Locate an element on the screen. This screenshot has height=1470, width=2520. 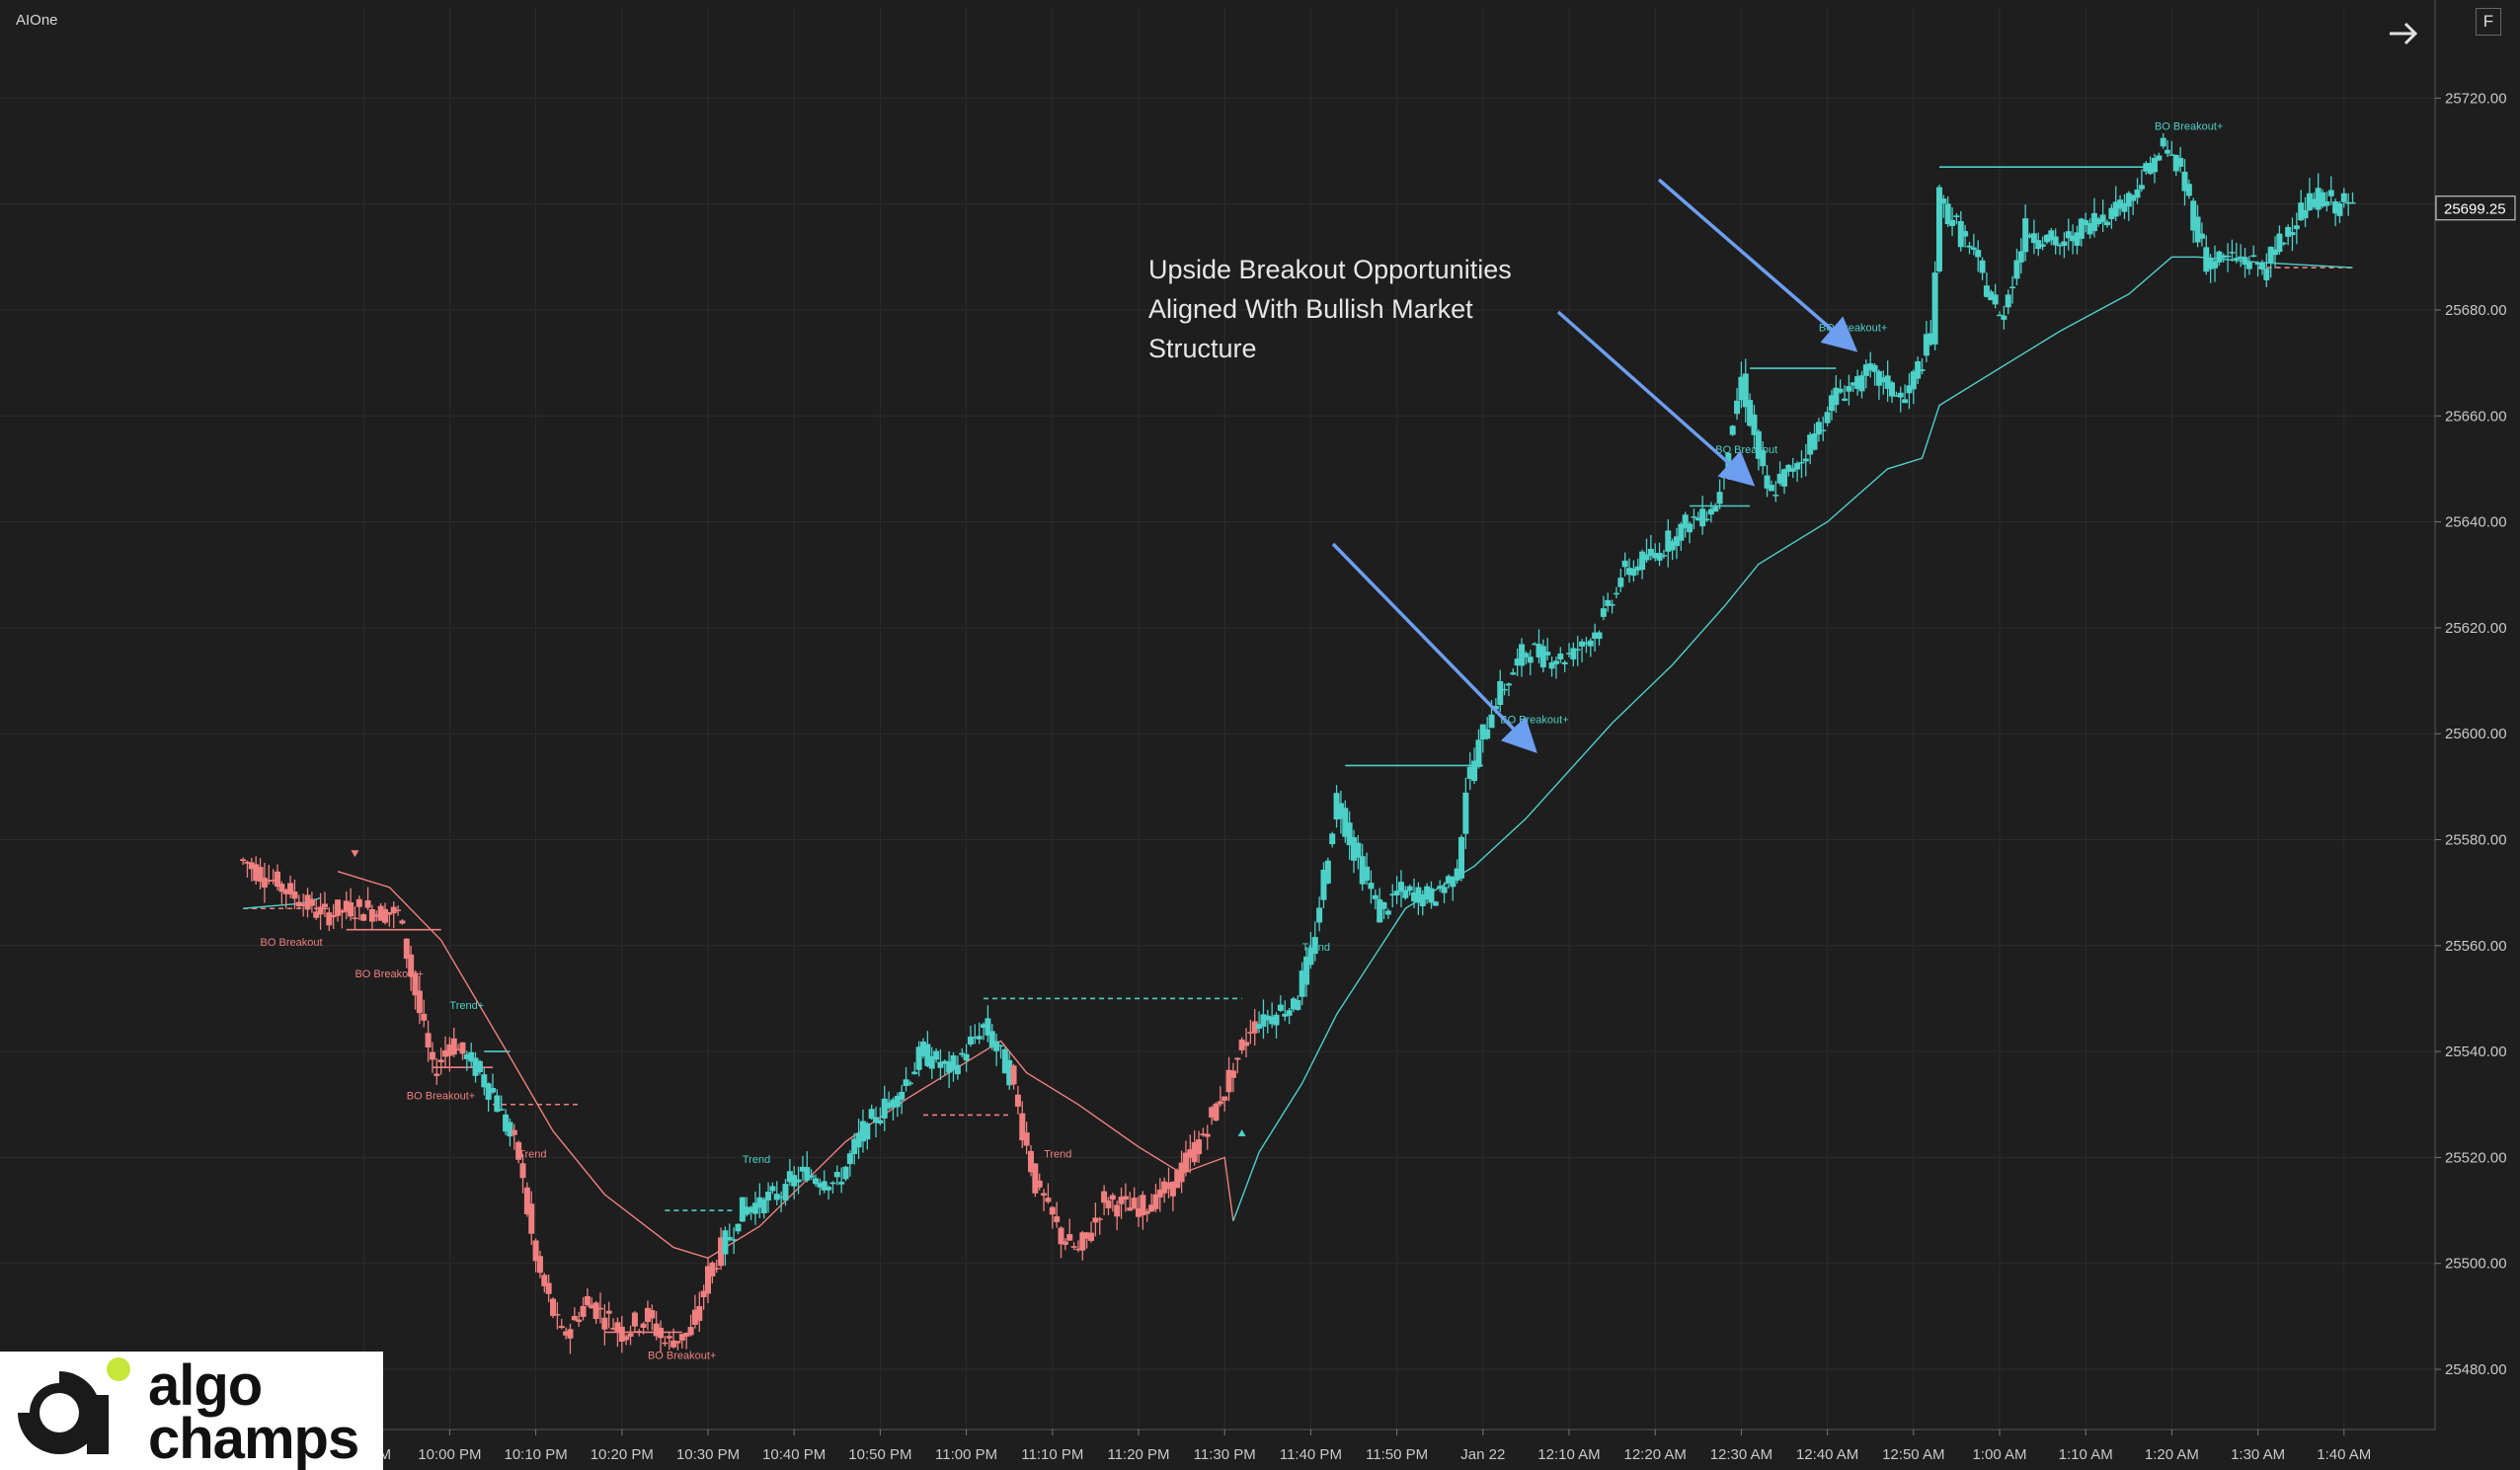
time-axis-label: 11:20 PM is located at coordinates (1138, 1454).